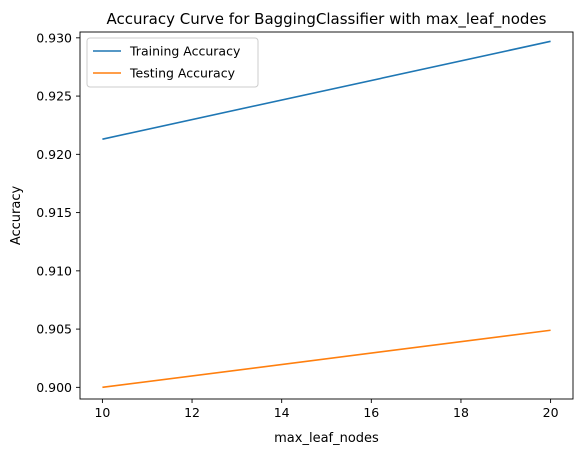 The height and width of the screenshot is (455, 584). Describe the element at coordinates (54, 387) in the screenshot. I see `y-tick-label: 0.900` at that location.